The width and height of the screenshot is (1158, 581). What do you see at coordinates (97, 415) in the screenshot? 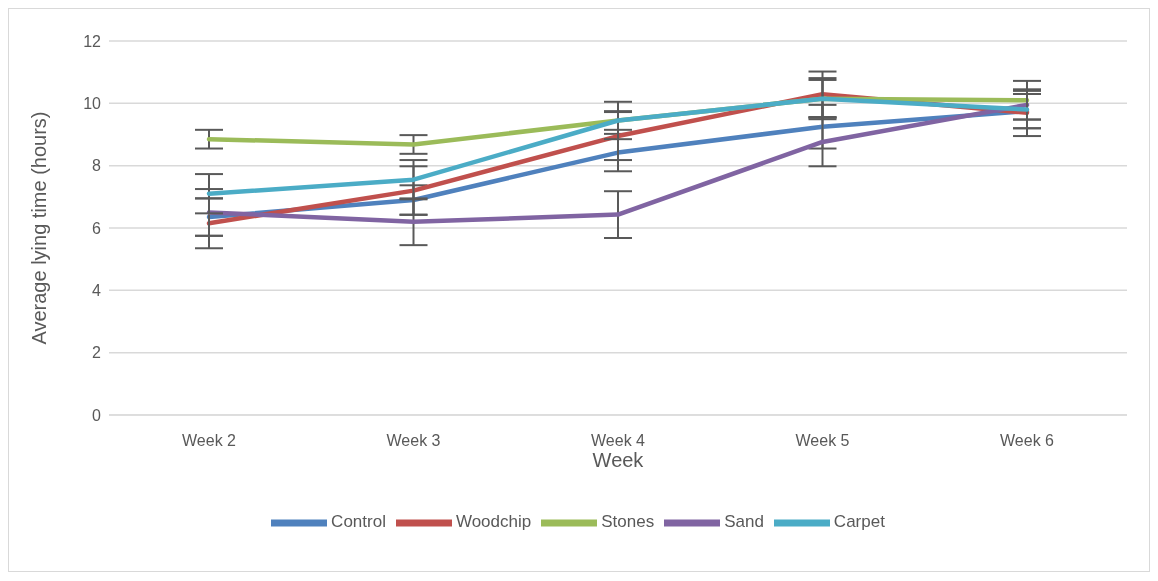
I see `y-tick-label: 0` at bounding box center [97, 415].